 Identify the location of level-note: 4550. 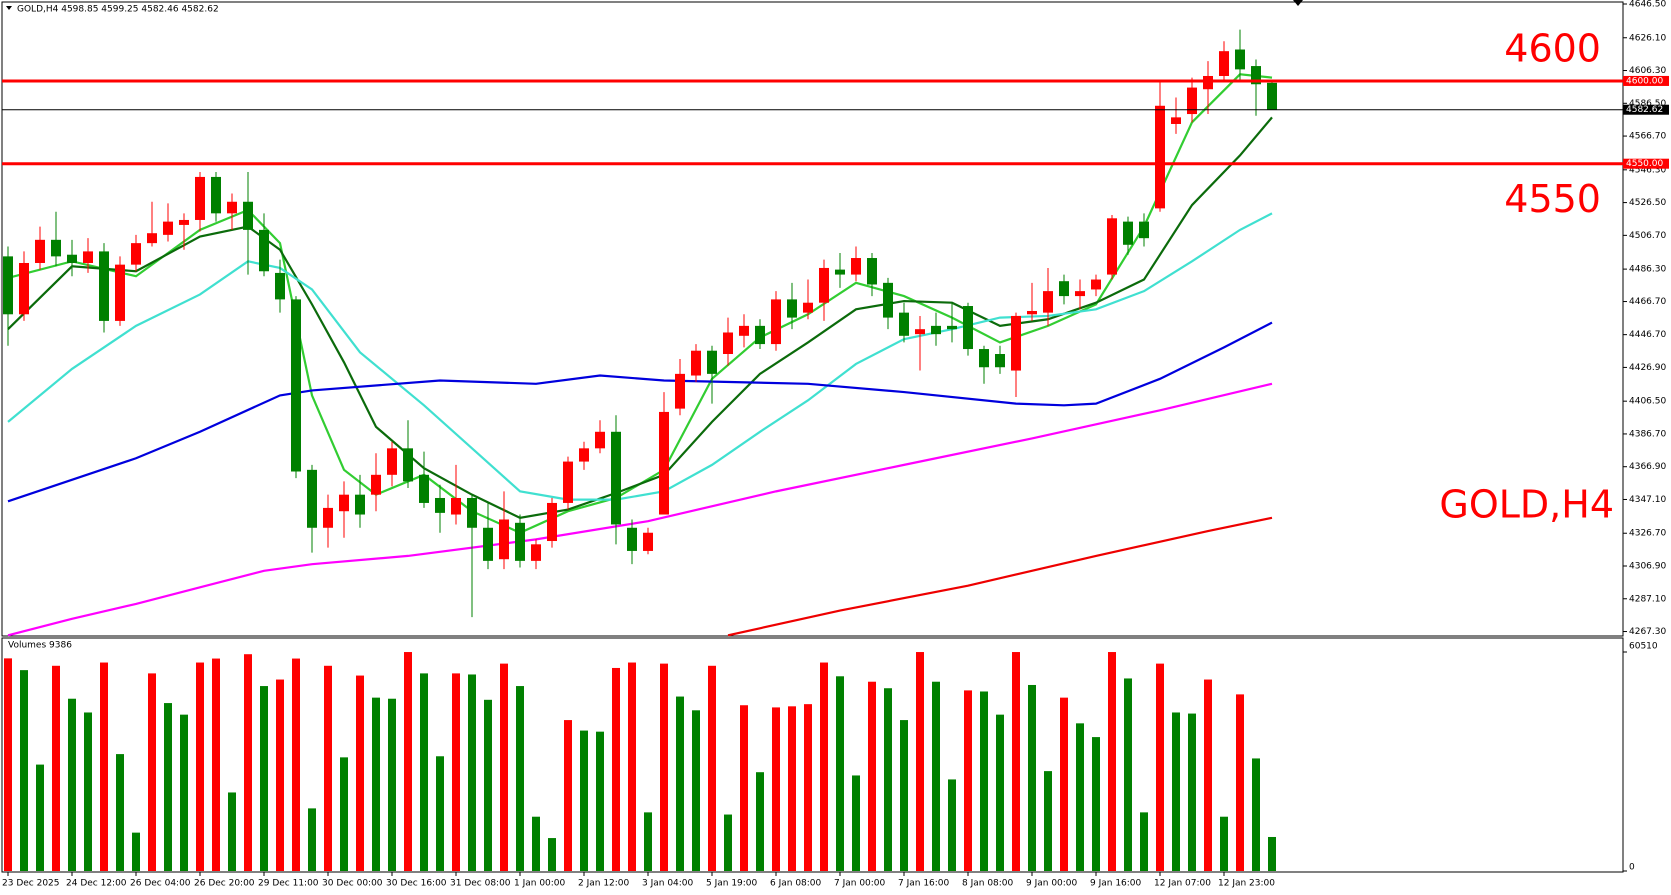
(1552, 199).